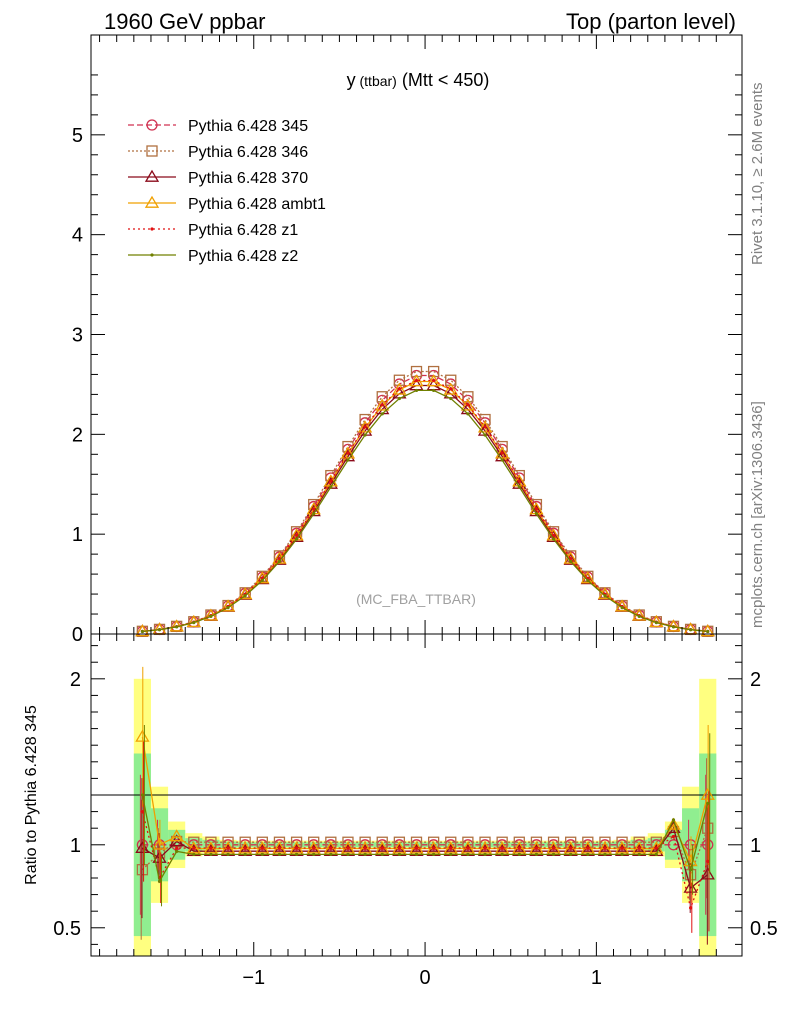  What do you see at coordinates (77, 136) in the screenshot?
I see `main-y-tick-label: 5` at bounding box center [77, 136].